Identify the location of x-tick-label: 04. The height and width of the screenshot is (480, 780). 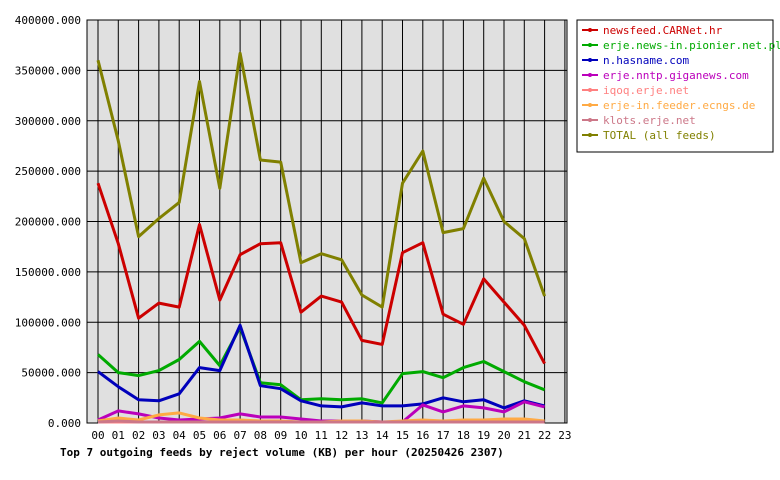
(180, 435).